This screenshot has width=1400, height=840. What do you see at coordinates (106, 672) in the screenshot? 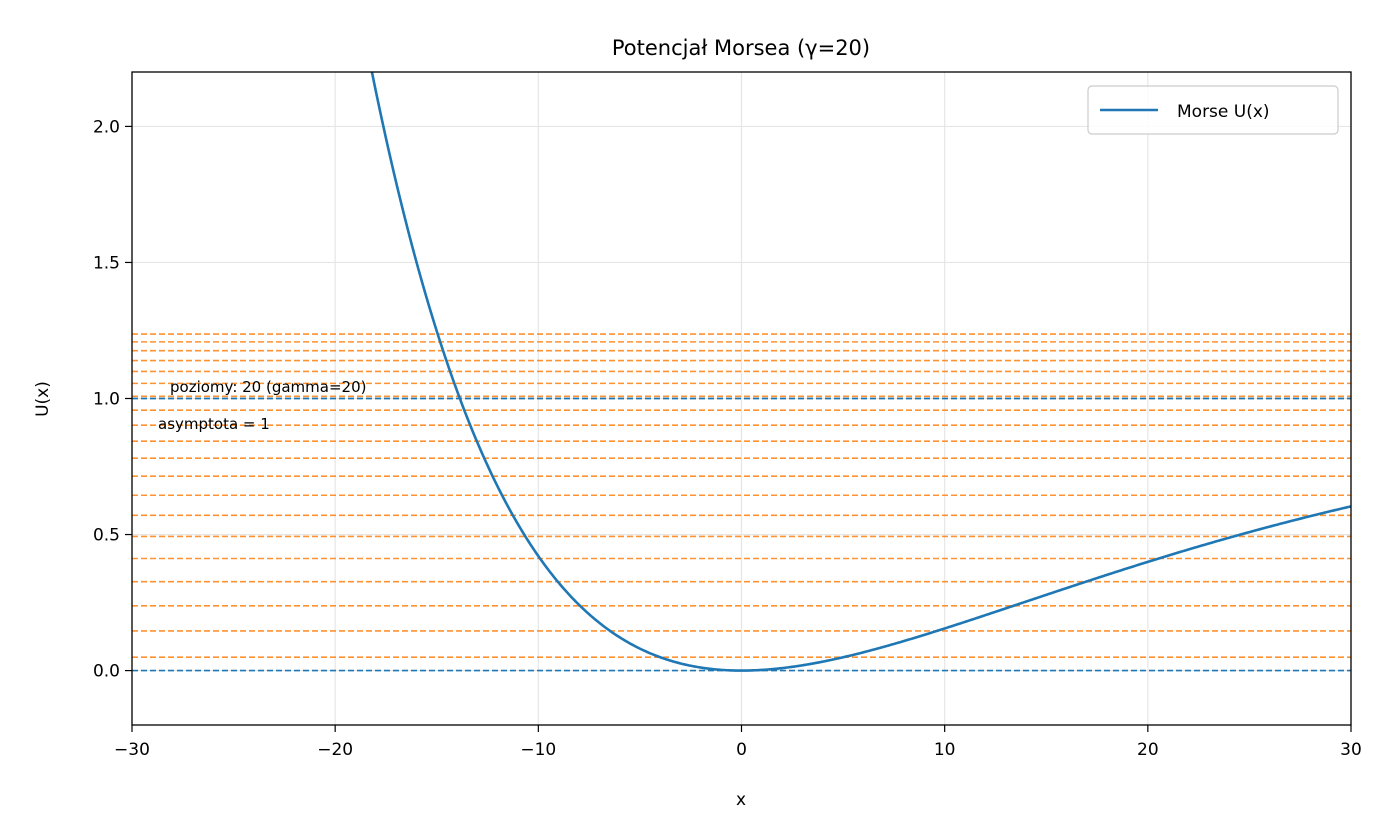
I see `y-tick-label: 0.0` at bounding box center [106, 672].